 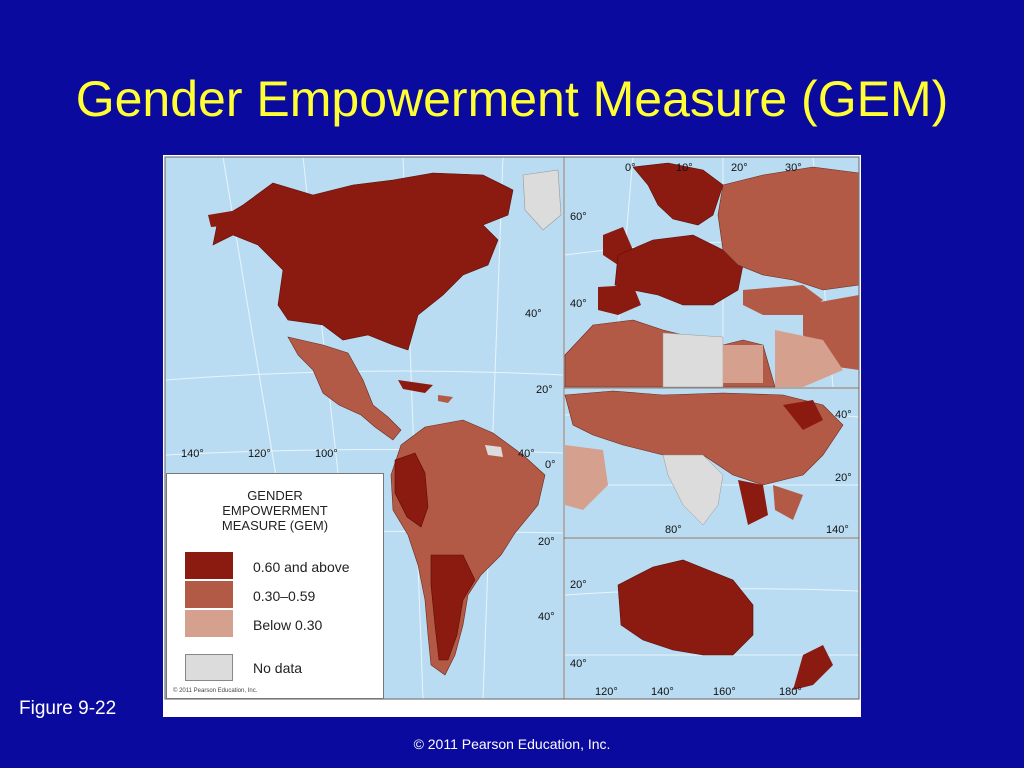 What do you see at coordinates (411, 490) in the screenshot?
I see `peru-high` at bounding box center [411, 490].